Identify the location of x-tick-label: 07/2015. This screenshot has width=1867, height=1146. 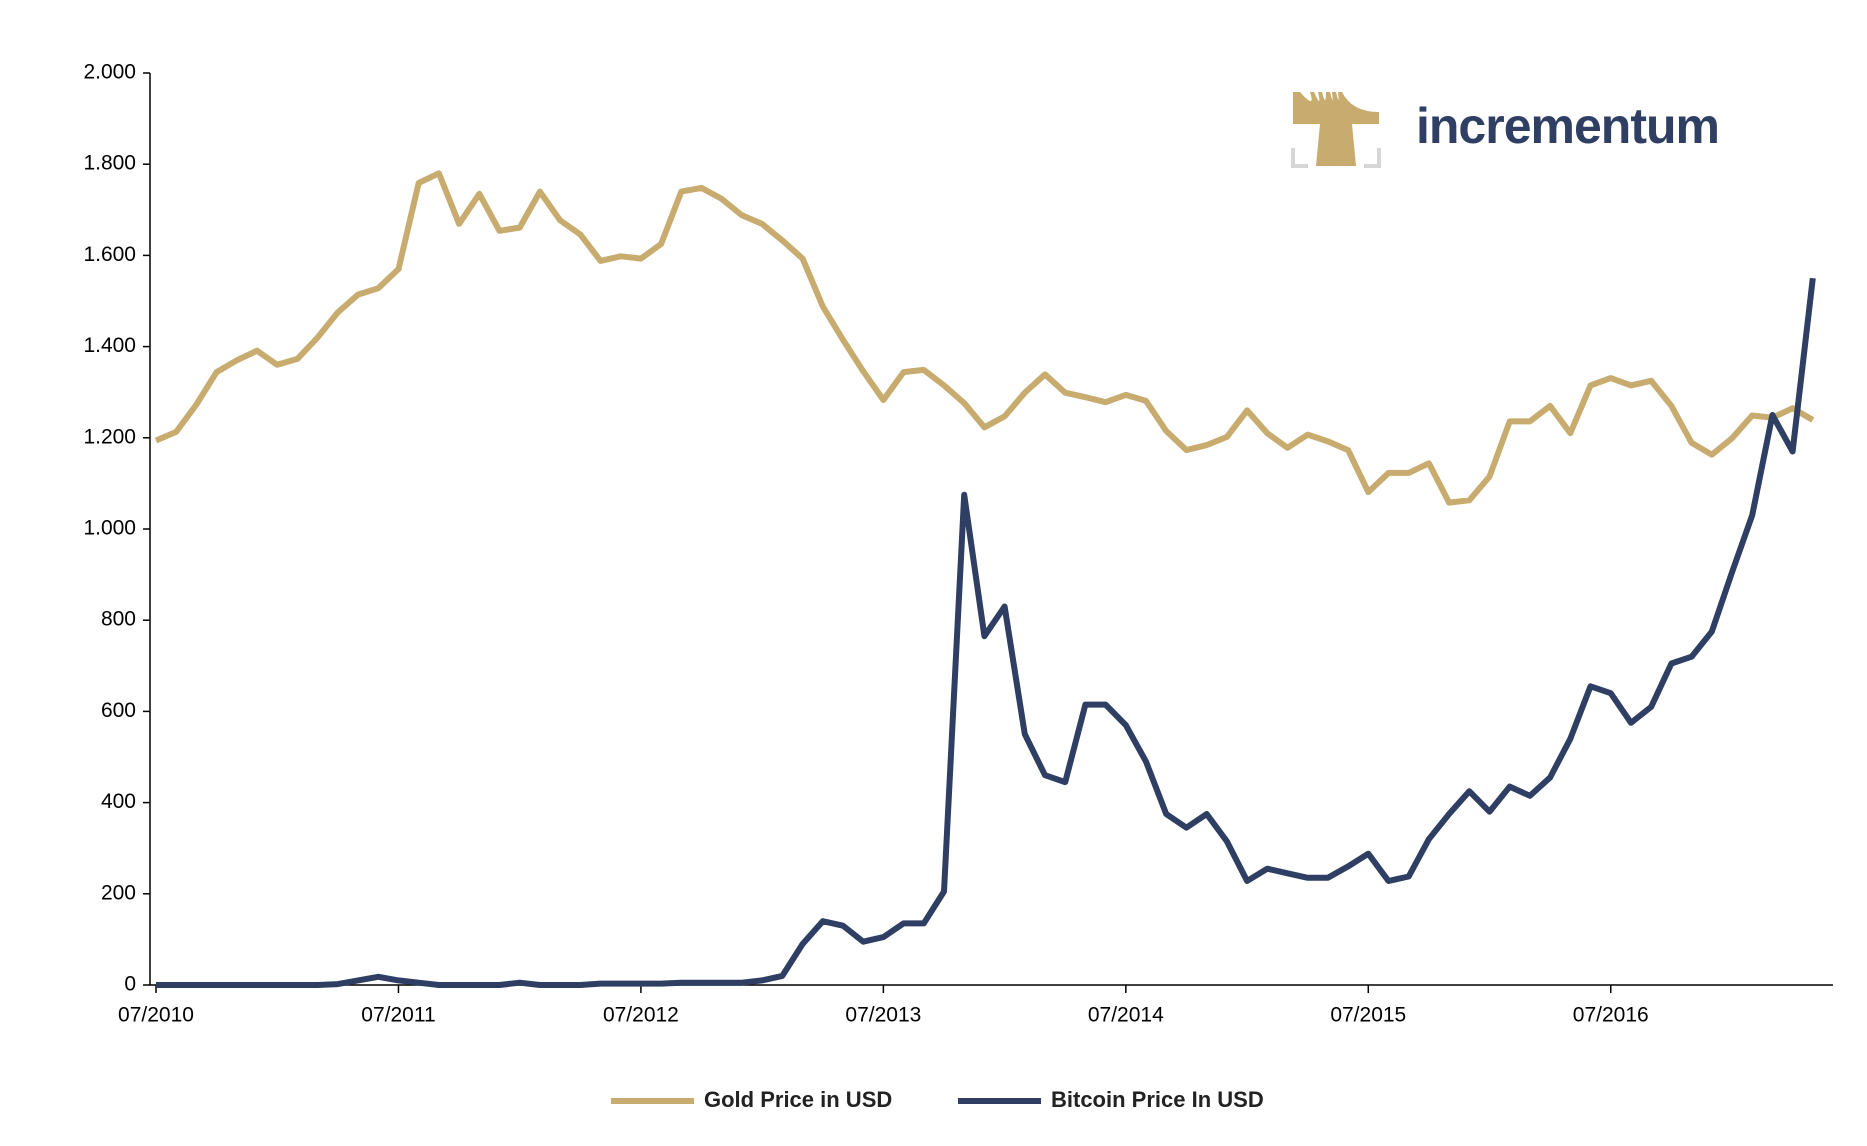
(1368, 1015).